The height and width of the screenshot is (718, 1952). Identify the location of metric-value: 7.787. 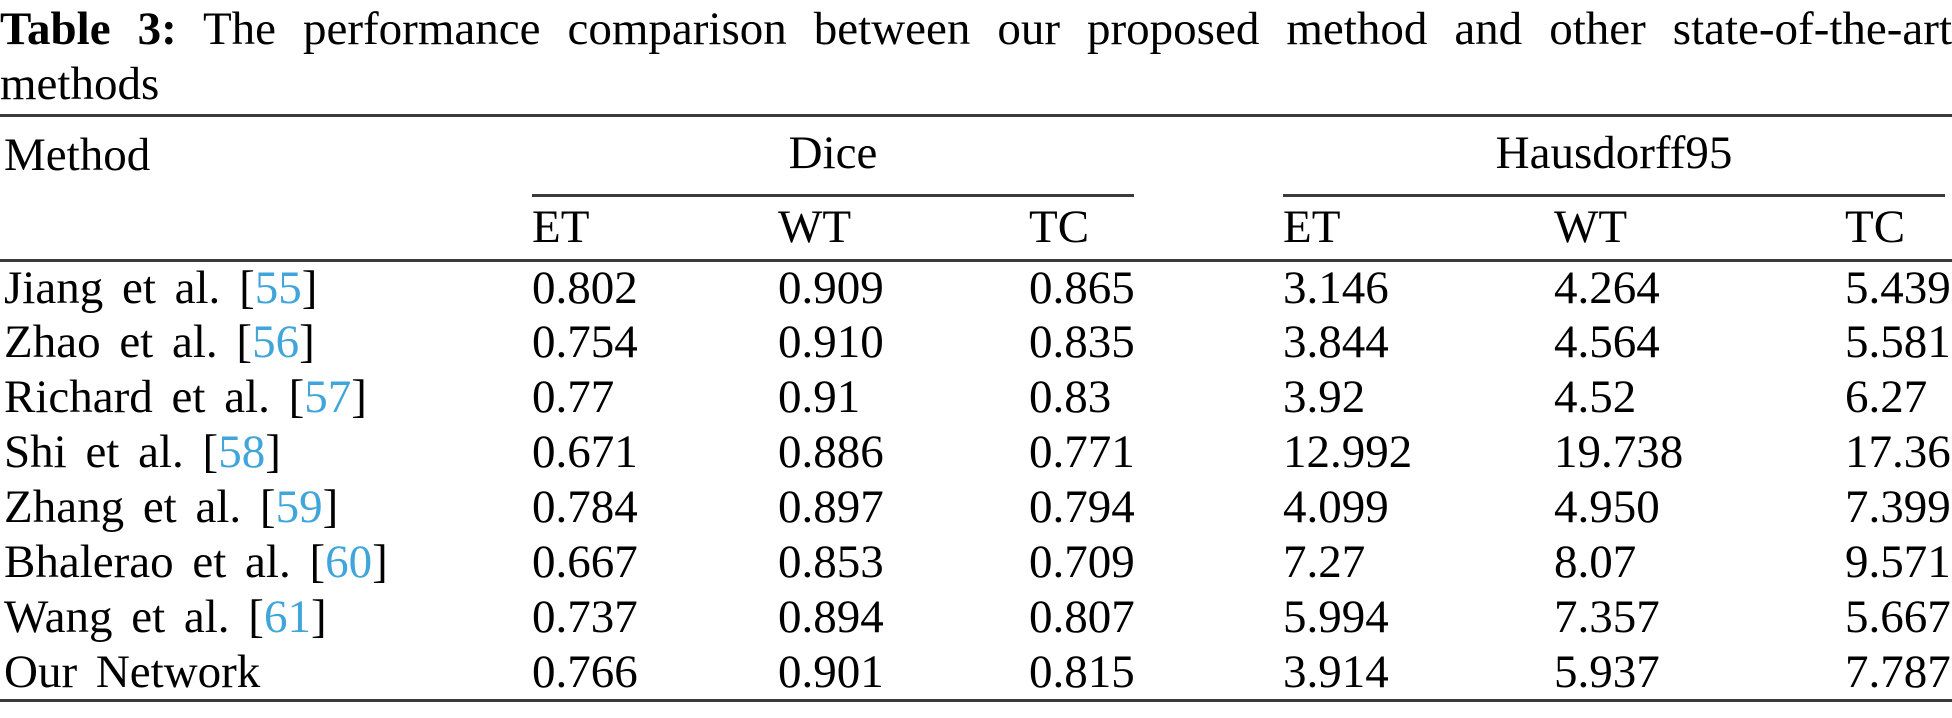
(1898, 671).